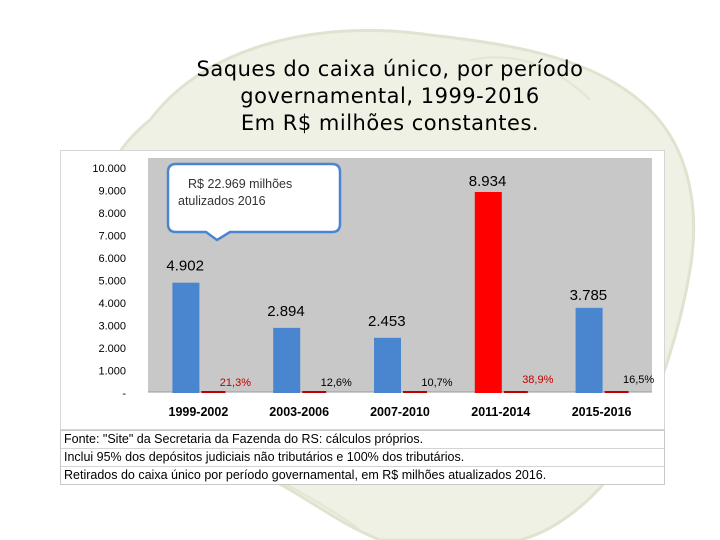 This screenshot has width=720, height=540. Describe the element at coordinates (436, 383) in the screenshot. I see `percent-label: 10,7%` at that location.